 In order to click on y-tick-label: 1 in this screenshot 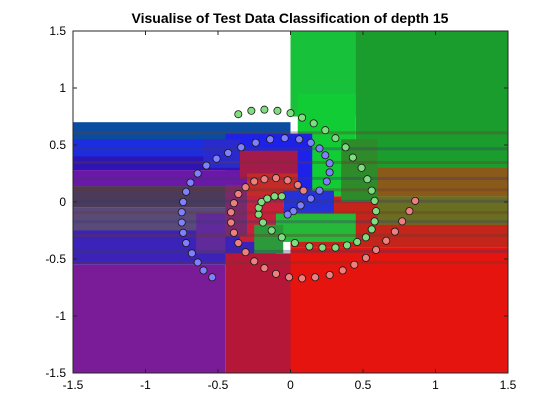, I will do `click(62, 88)`.